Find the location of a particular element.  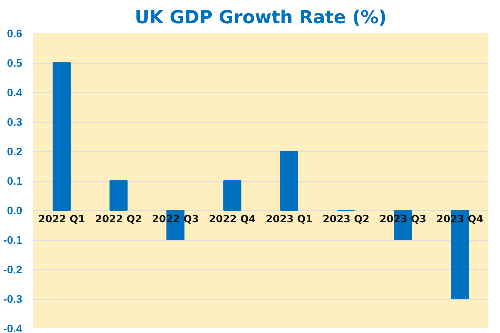

x-tick-label: 2022 Q4 is located at coordinates (232, 220).